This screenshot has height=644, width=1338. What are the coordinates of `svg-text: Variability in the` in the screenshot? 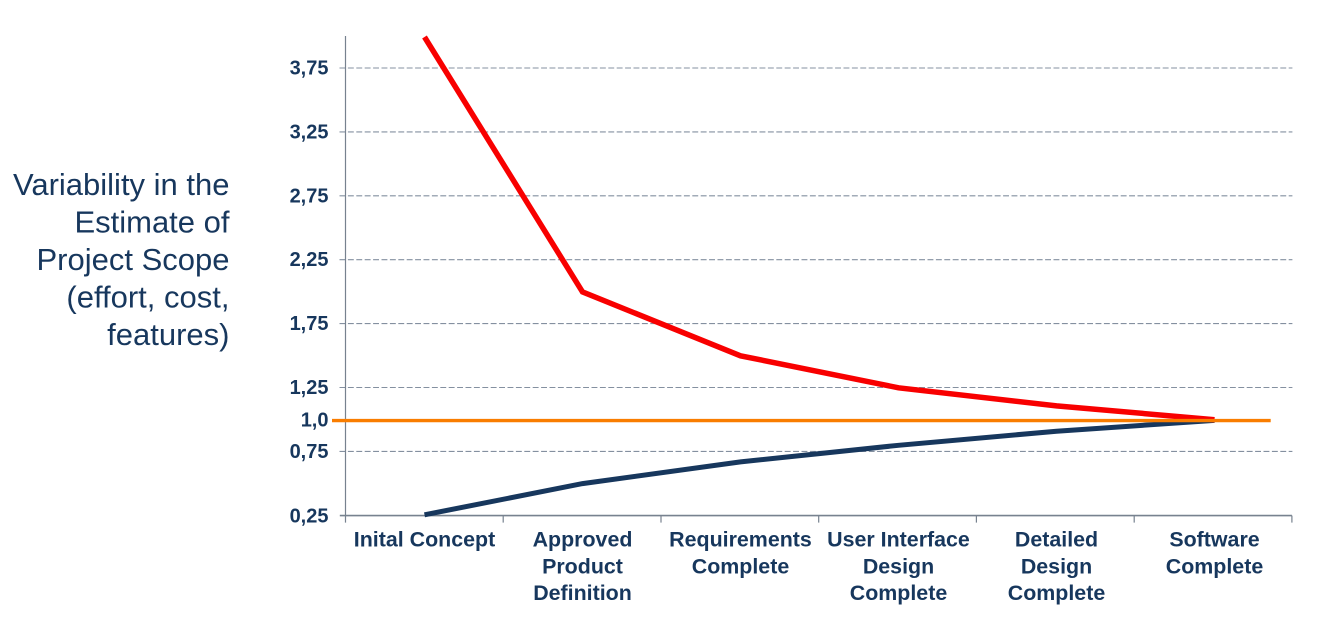 It's located at (121, 184).